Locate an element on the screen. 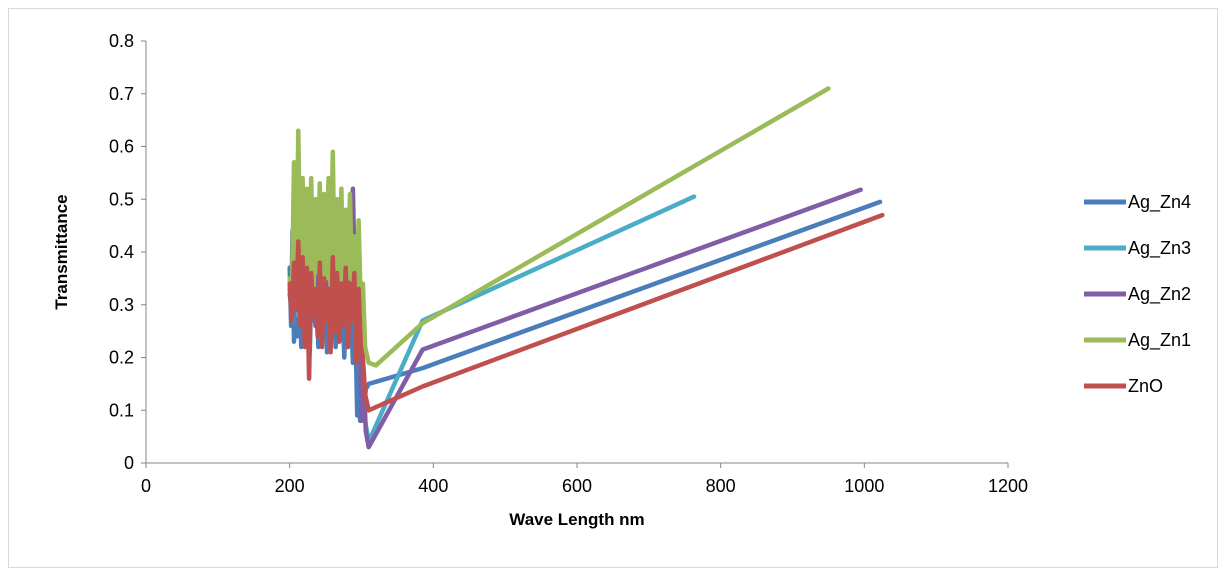 The image size is (1227, 577). x-tick-label: 200 is located at coordinates (290, 486).